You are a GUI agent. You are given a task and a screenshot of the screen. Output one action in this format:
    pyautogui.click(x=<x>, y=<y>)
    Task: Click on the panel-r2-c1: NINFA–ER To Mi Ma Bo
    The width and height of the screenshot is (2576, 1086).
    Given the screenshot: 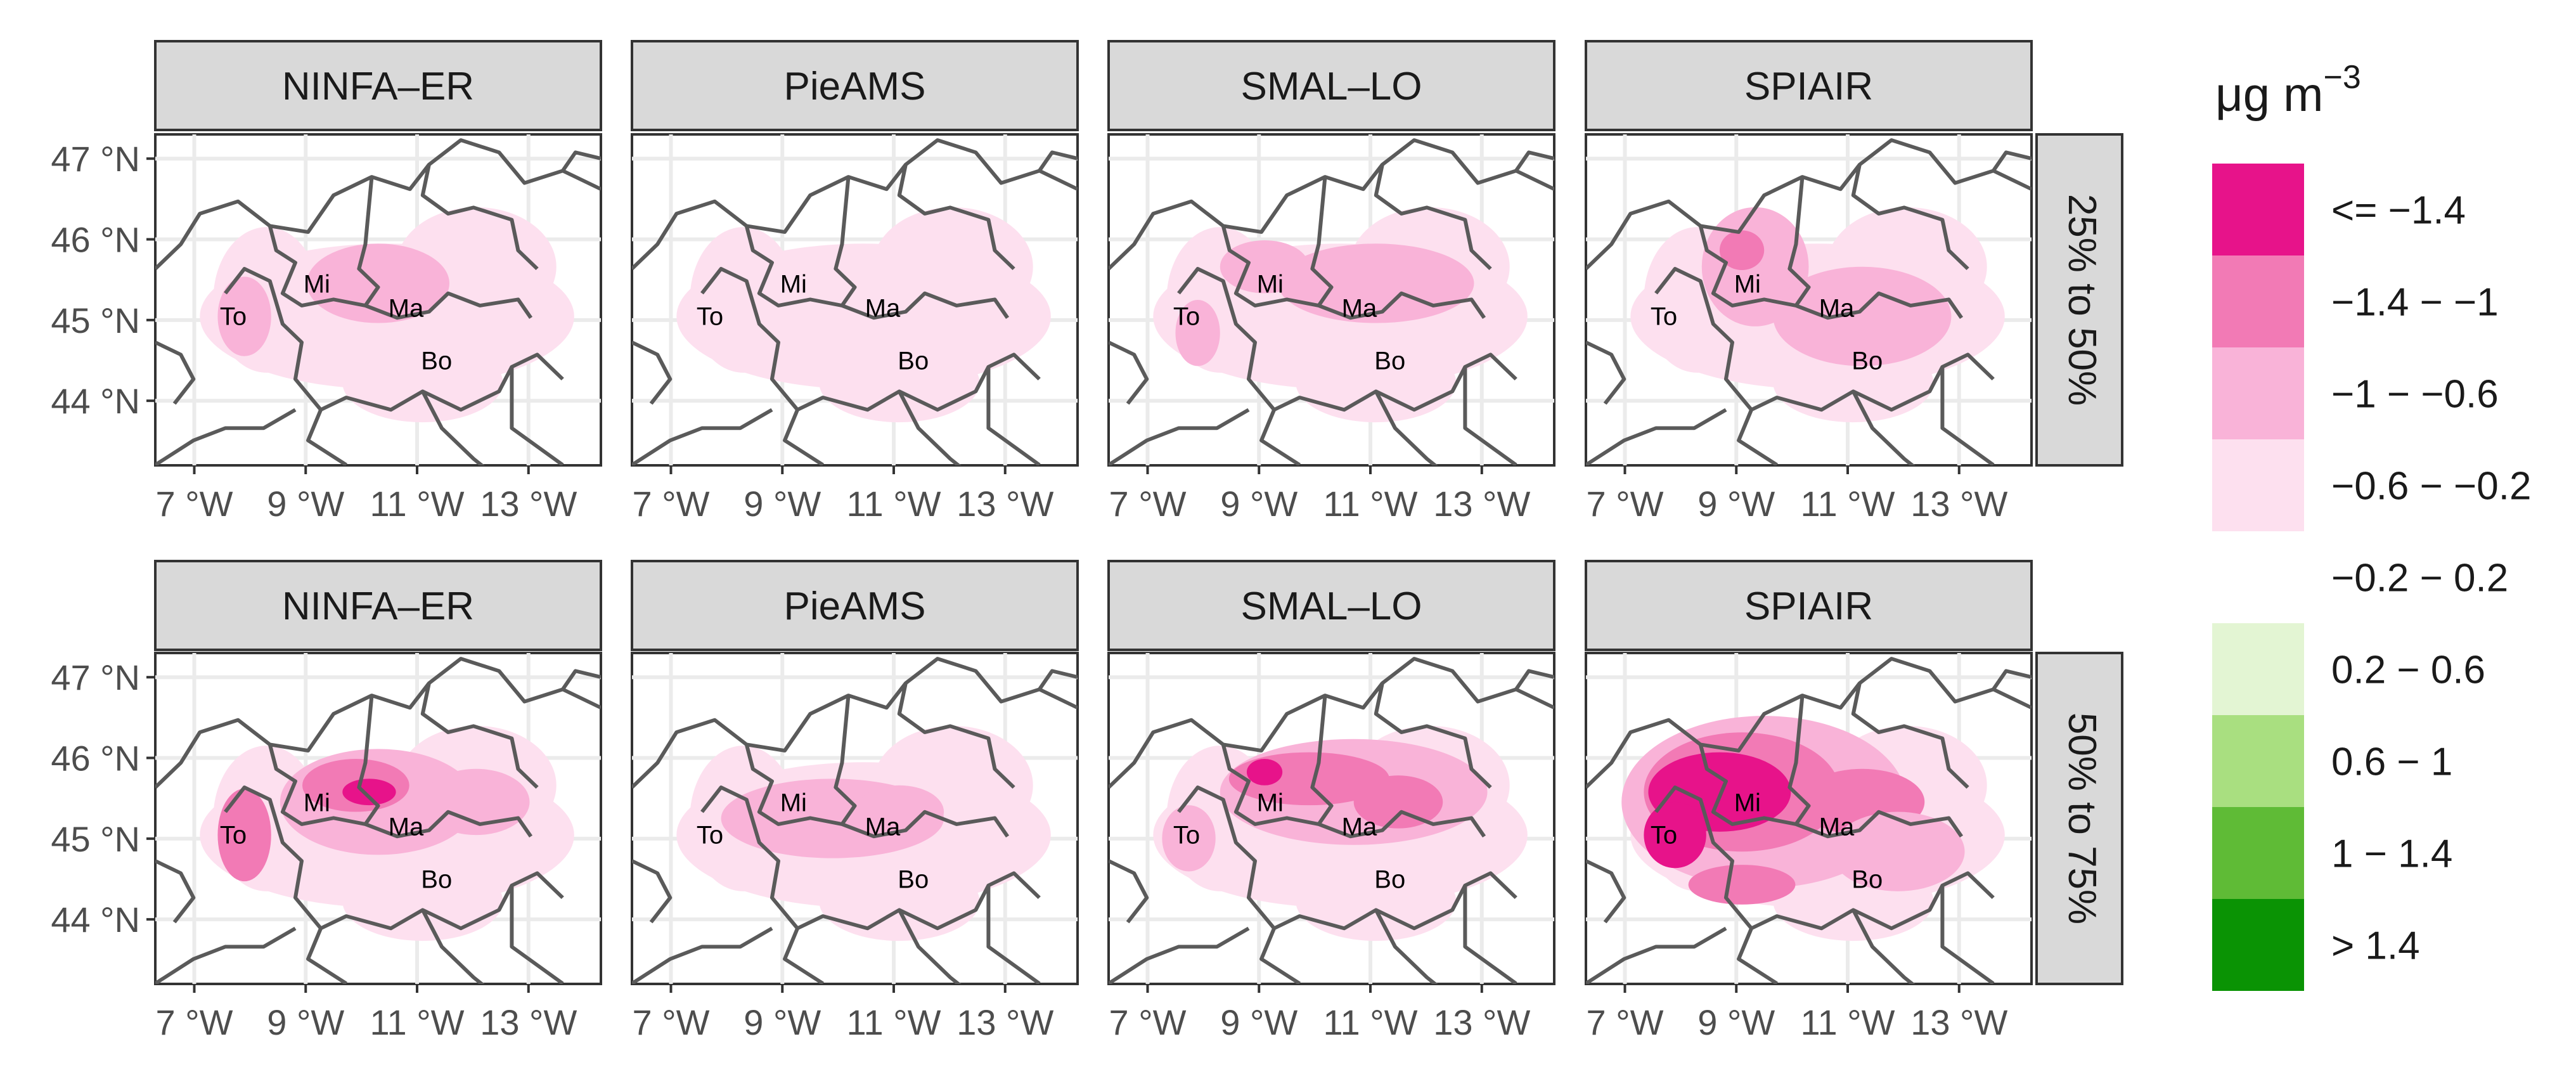 What is the action you would take?
    pyautogui.click(x=378, y=772)
    